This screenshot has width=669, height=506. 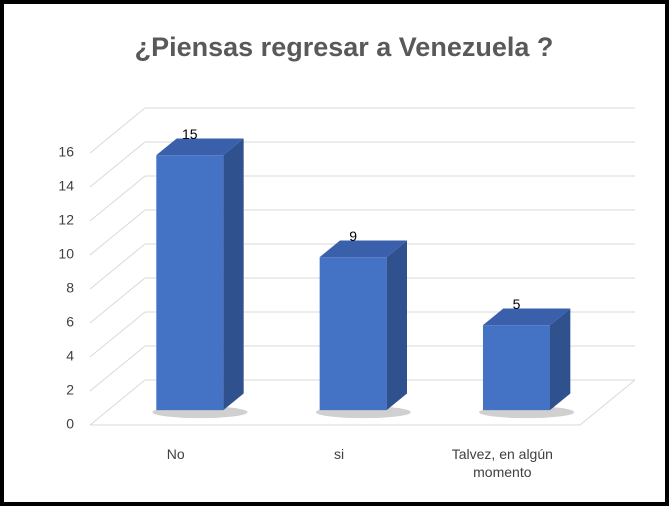 I want to click on x-tick-label: No, so click(x=175, y=454).